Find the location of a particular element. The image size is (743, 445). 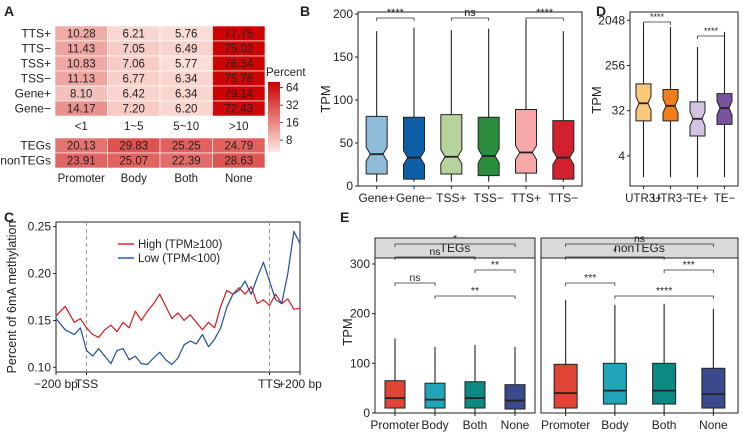

x-tick-label-geneminus: Gene− is located at coordinates (414, 198).